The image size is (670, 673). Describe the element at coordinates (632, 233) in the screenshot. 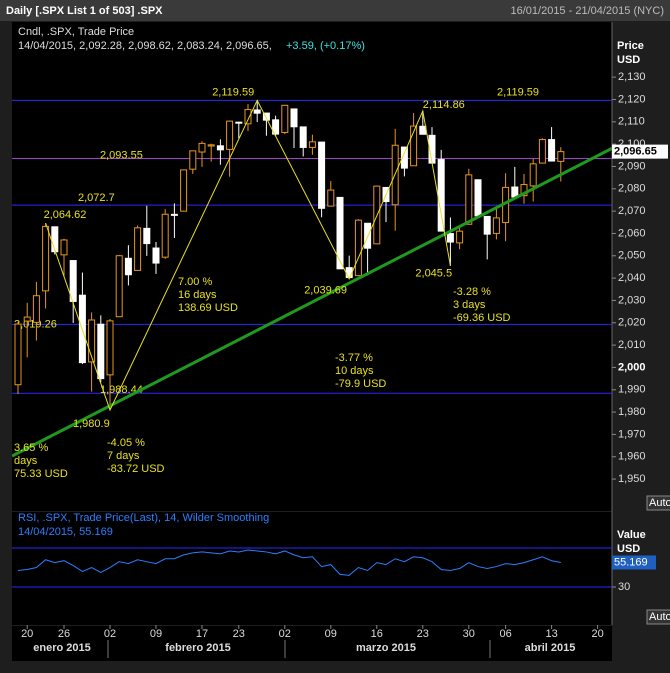

I see `y-tick-label: 2,060` at that location.